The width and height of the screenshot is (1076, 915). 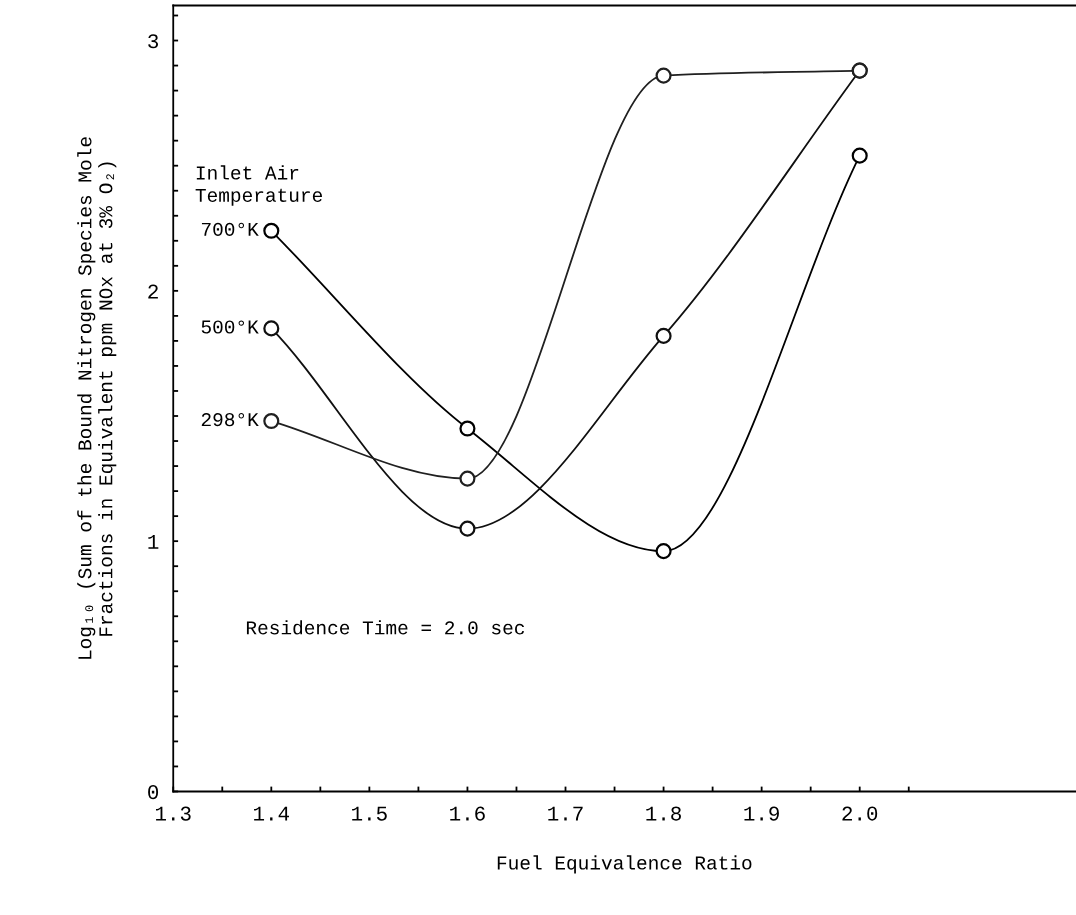 What do you see at coordinates (467, 813) in the screenshot?
I see `x-tick-label: 1.6` at bounding box center [467, 813].